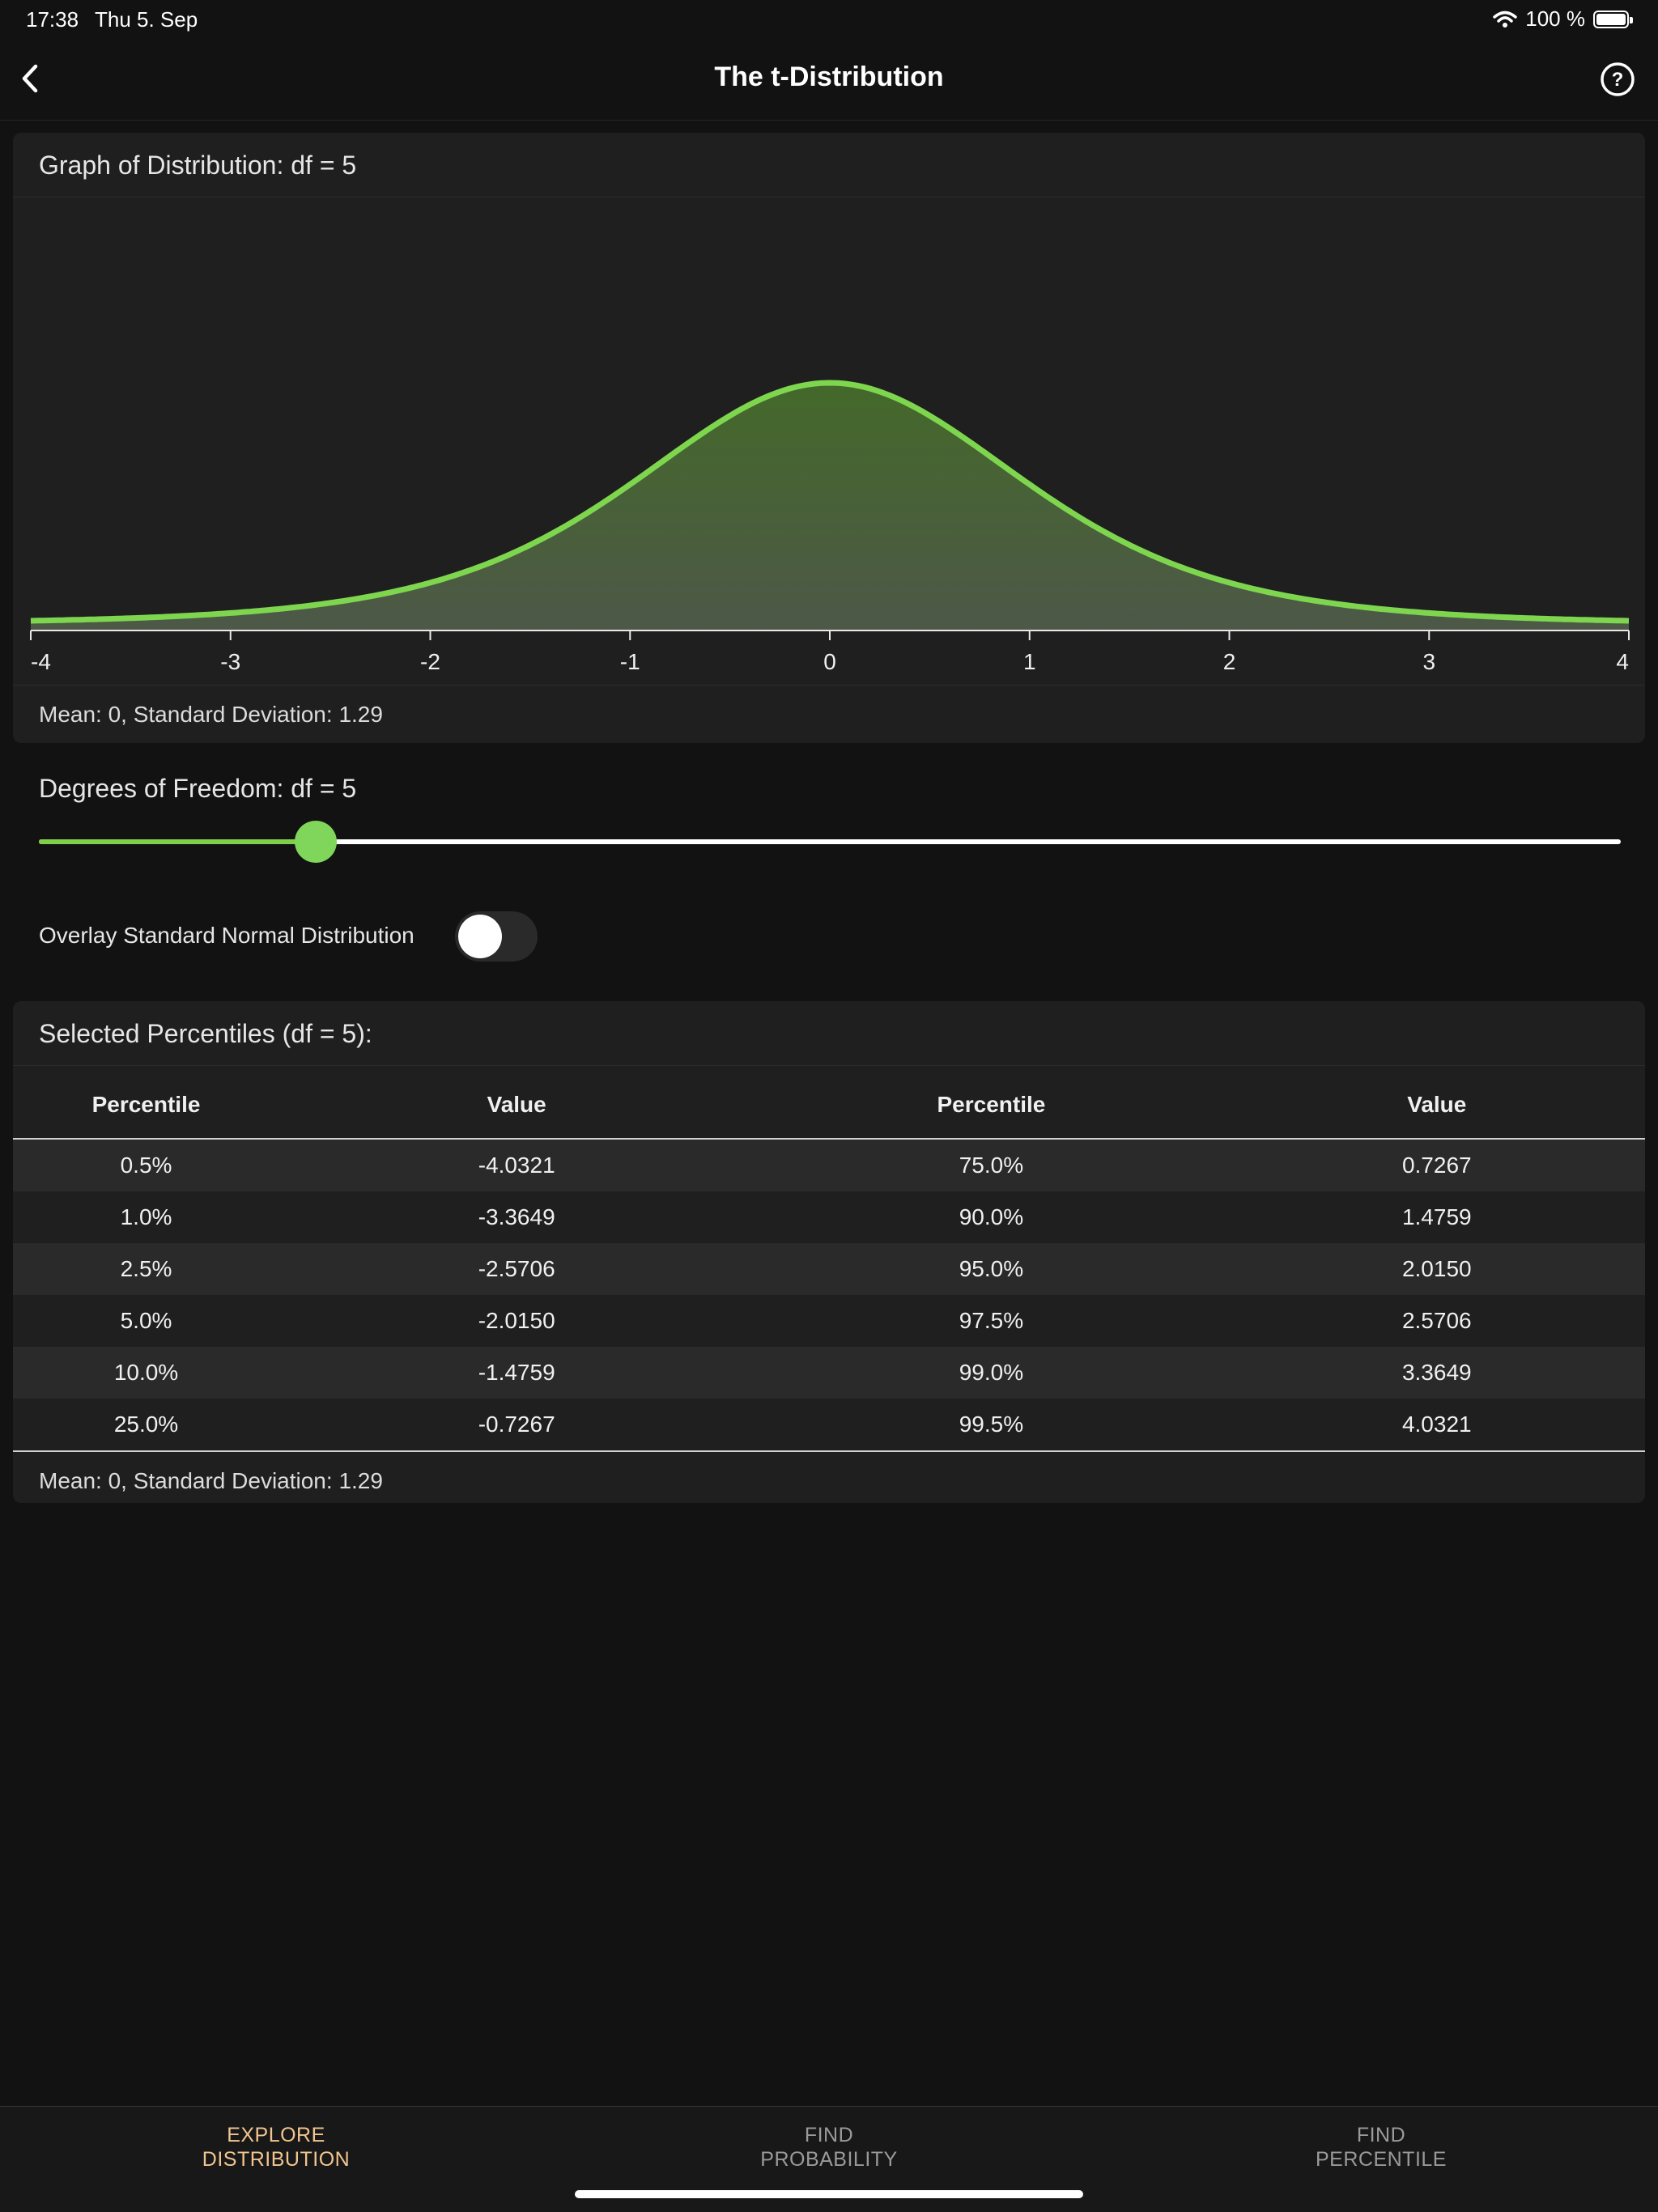 Image resolution: width=1658 pixels, height=2212 pixels. I want to click on table-cell: 1.4759, so click(1436, 1216).